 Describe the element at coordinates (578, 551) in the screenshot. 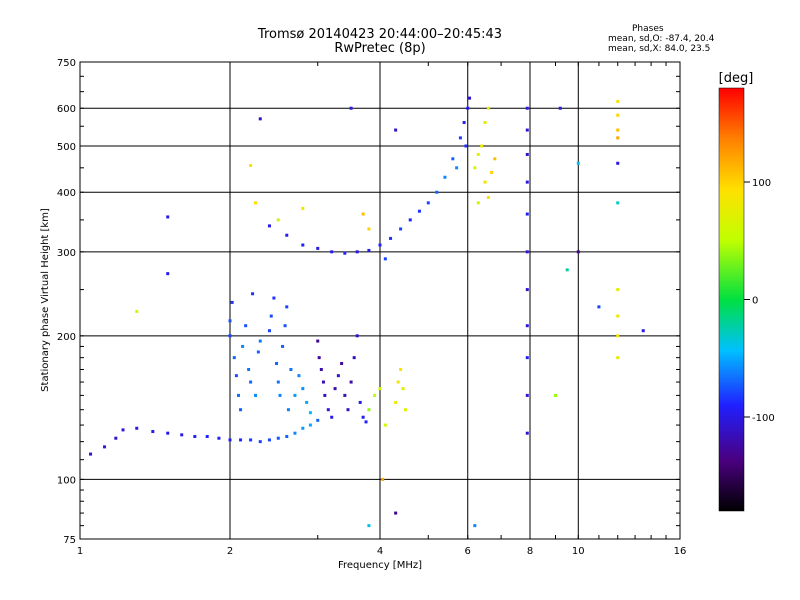

I see `x-tick-label: 10` at that location.